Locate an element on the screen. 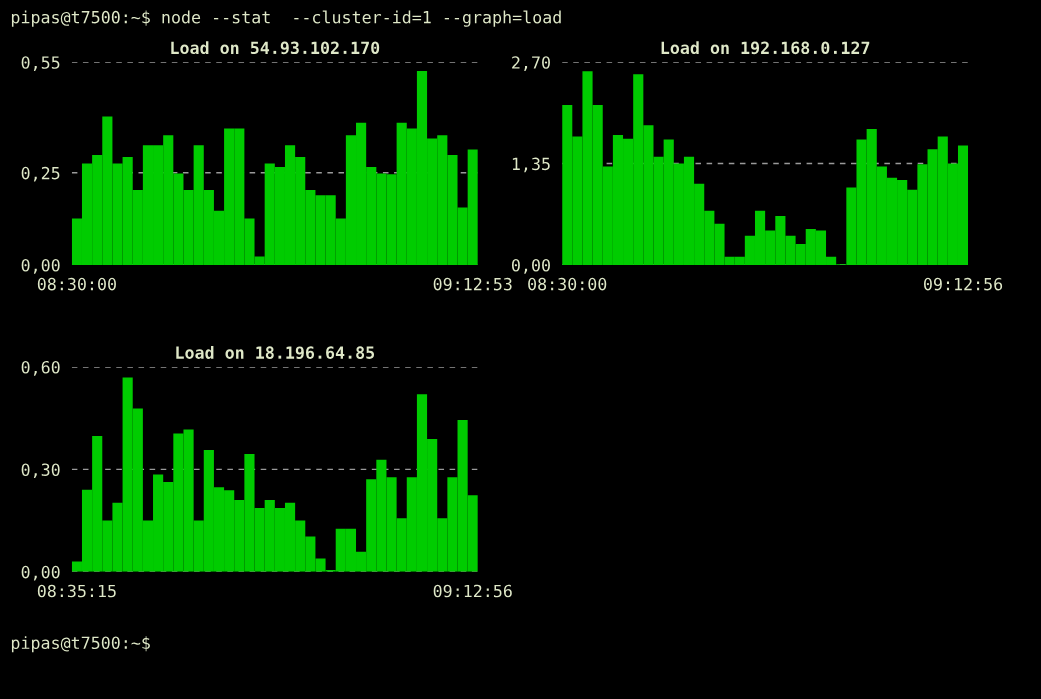  y-tick-label: 0,60 is located at coordinates (40, 368).